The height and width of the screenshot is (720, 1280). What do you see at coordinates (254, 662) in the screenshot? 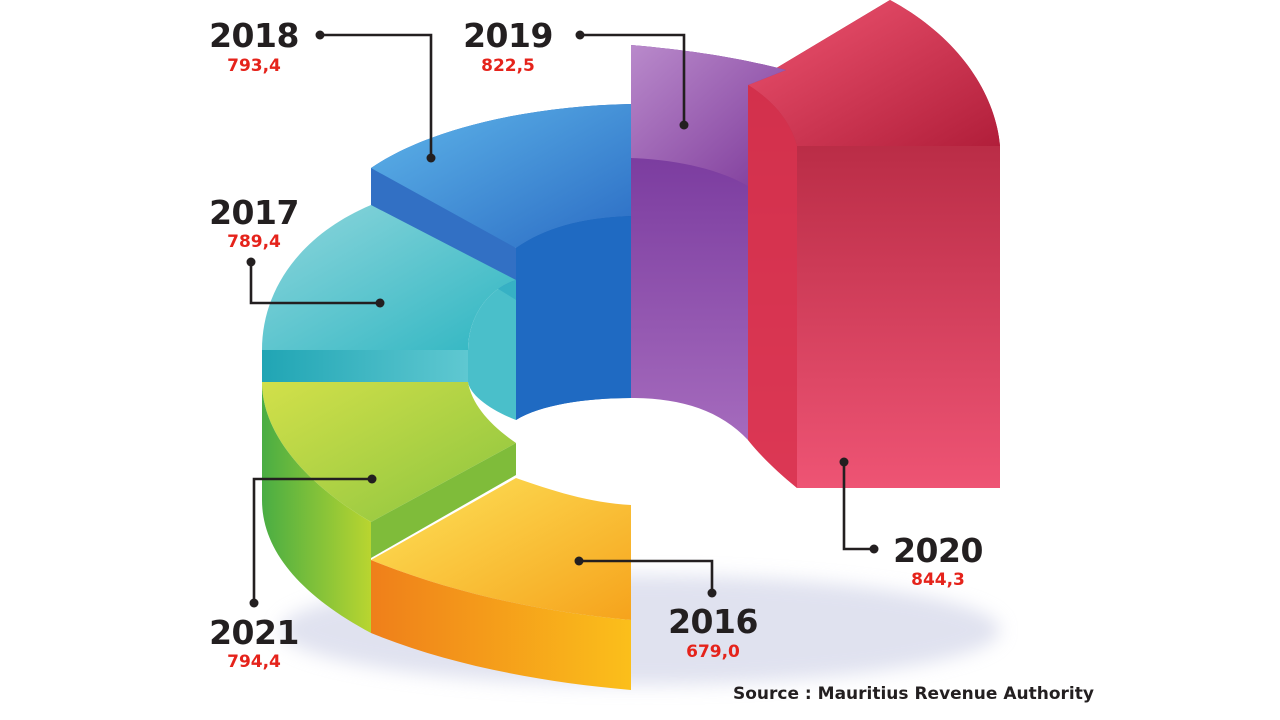
I see `value-label-2021: 794,4` at bounding box center [254, 662].